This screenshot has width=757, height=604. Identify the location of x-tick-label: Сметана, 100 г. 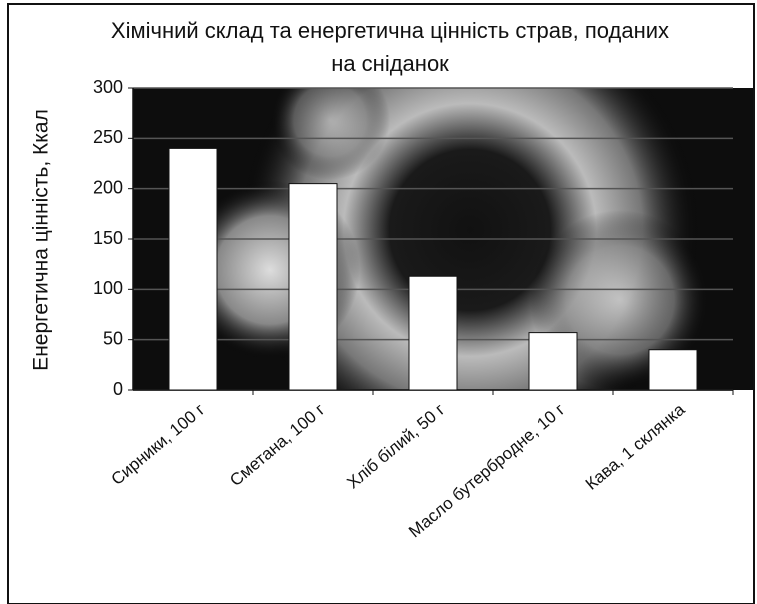
(277, 445).